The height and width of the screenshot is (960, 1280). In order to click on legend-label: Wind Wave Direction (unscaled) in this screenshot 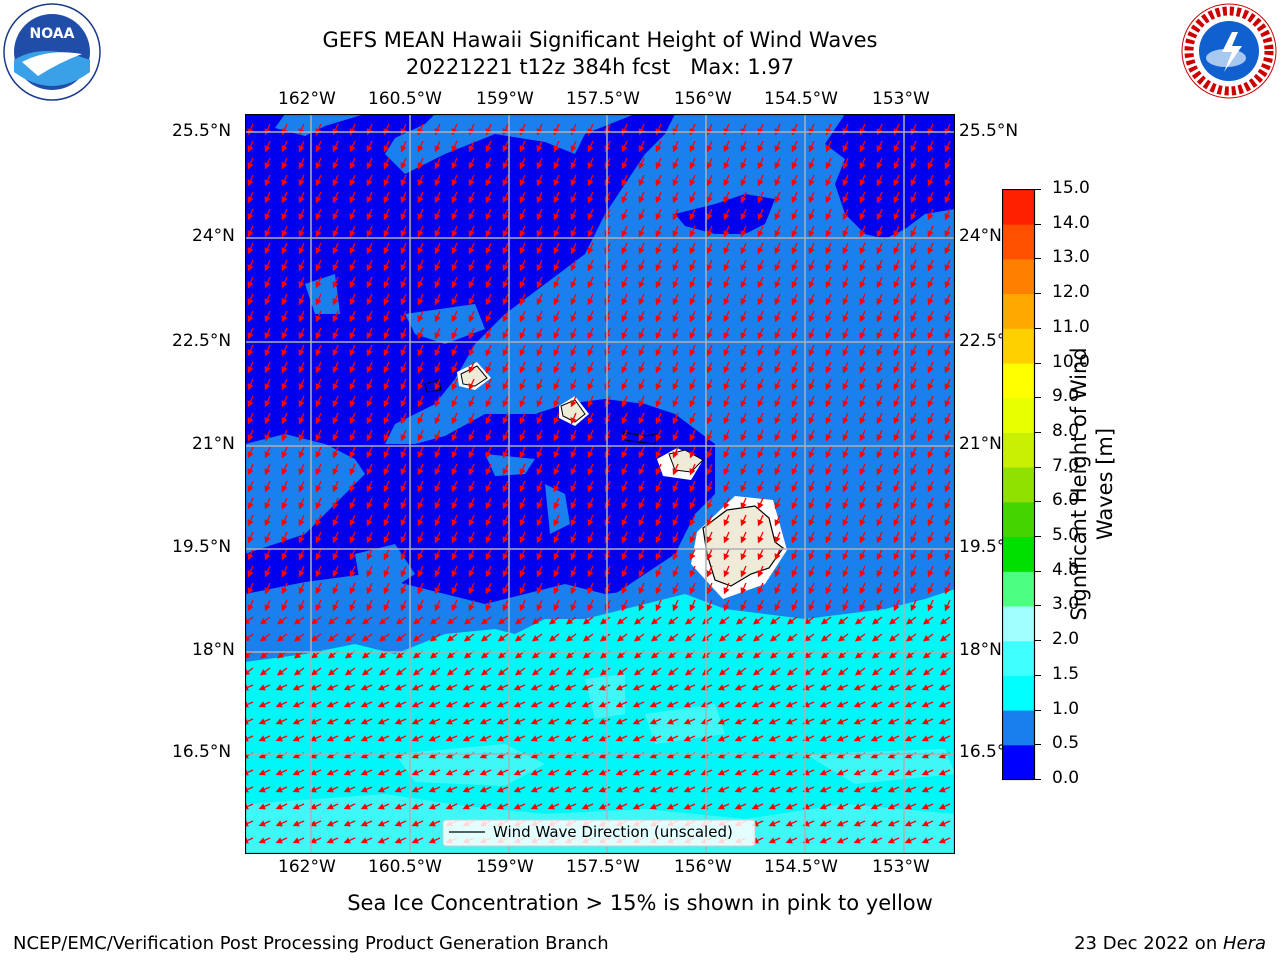, I will do `click(613, 832)`.